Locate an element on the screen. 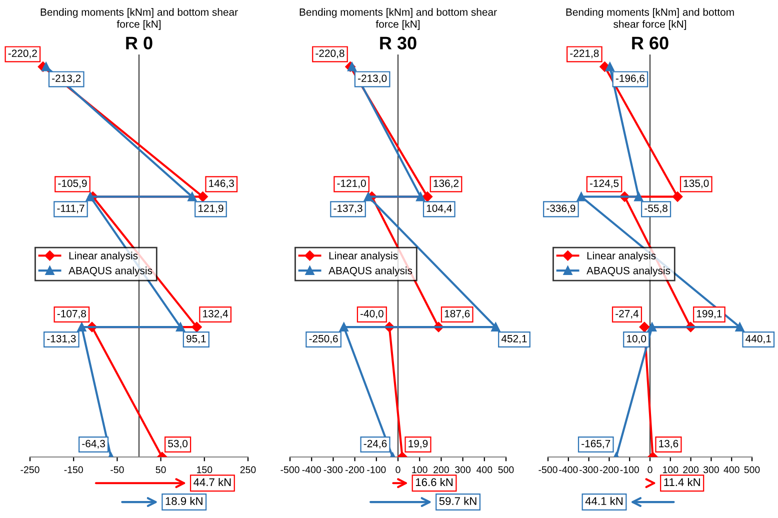 This screenshot has width=778, height=518. annotation: -124,5 is located at coordinates (604, 184).